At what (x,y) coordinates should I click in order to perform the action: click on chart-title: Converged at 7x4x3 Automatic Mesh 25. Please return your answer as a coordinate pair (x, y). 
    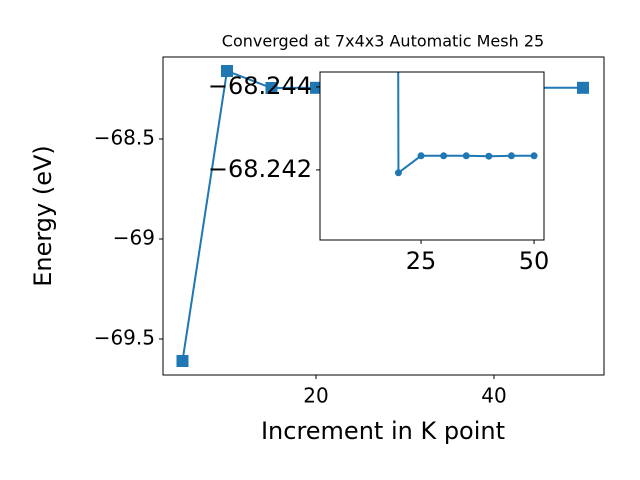
    Looking at the image, I should click on (383, 41).